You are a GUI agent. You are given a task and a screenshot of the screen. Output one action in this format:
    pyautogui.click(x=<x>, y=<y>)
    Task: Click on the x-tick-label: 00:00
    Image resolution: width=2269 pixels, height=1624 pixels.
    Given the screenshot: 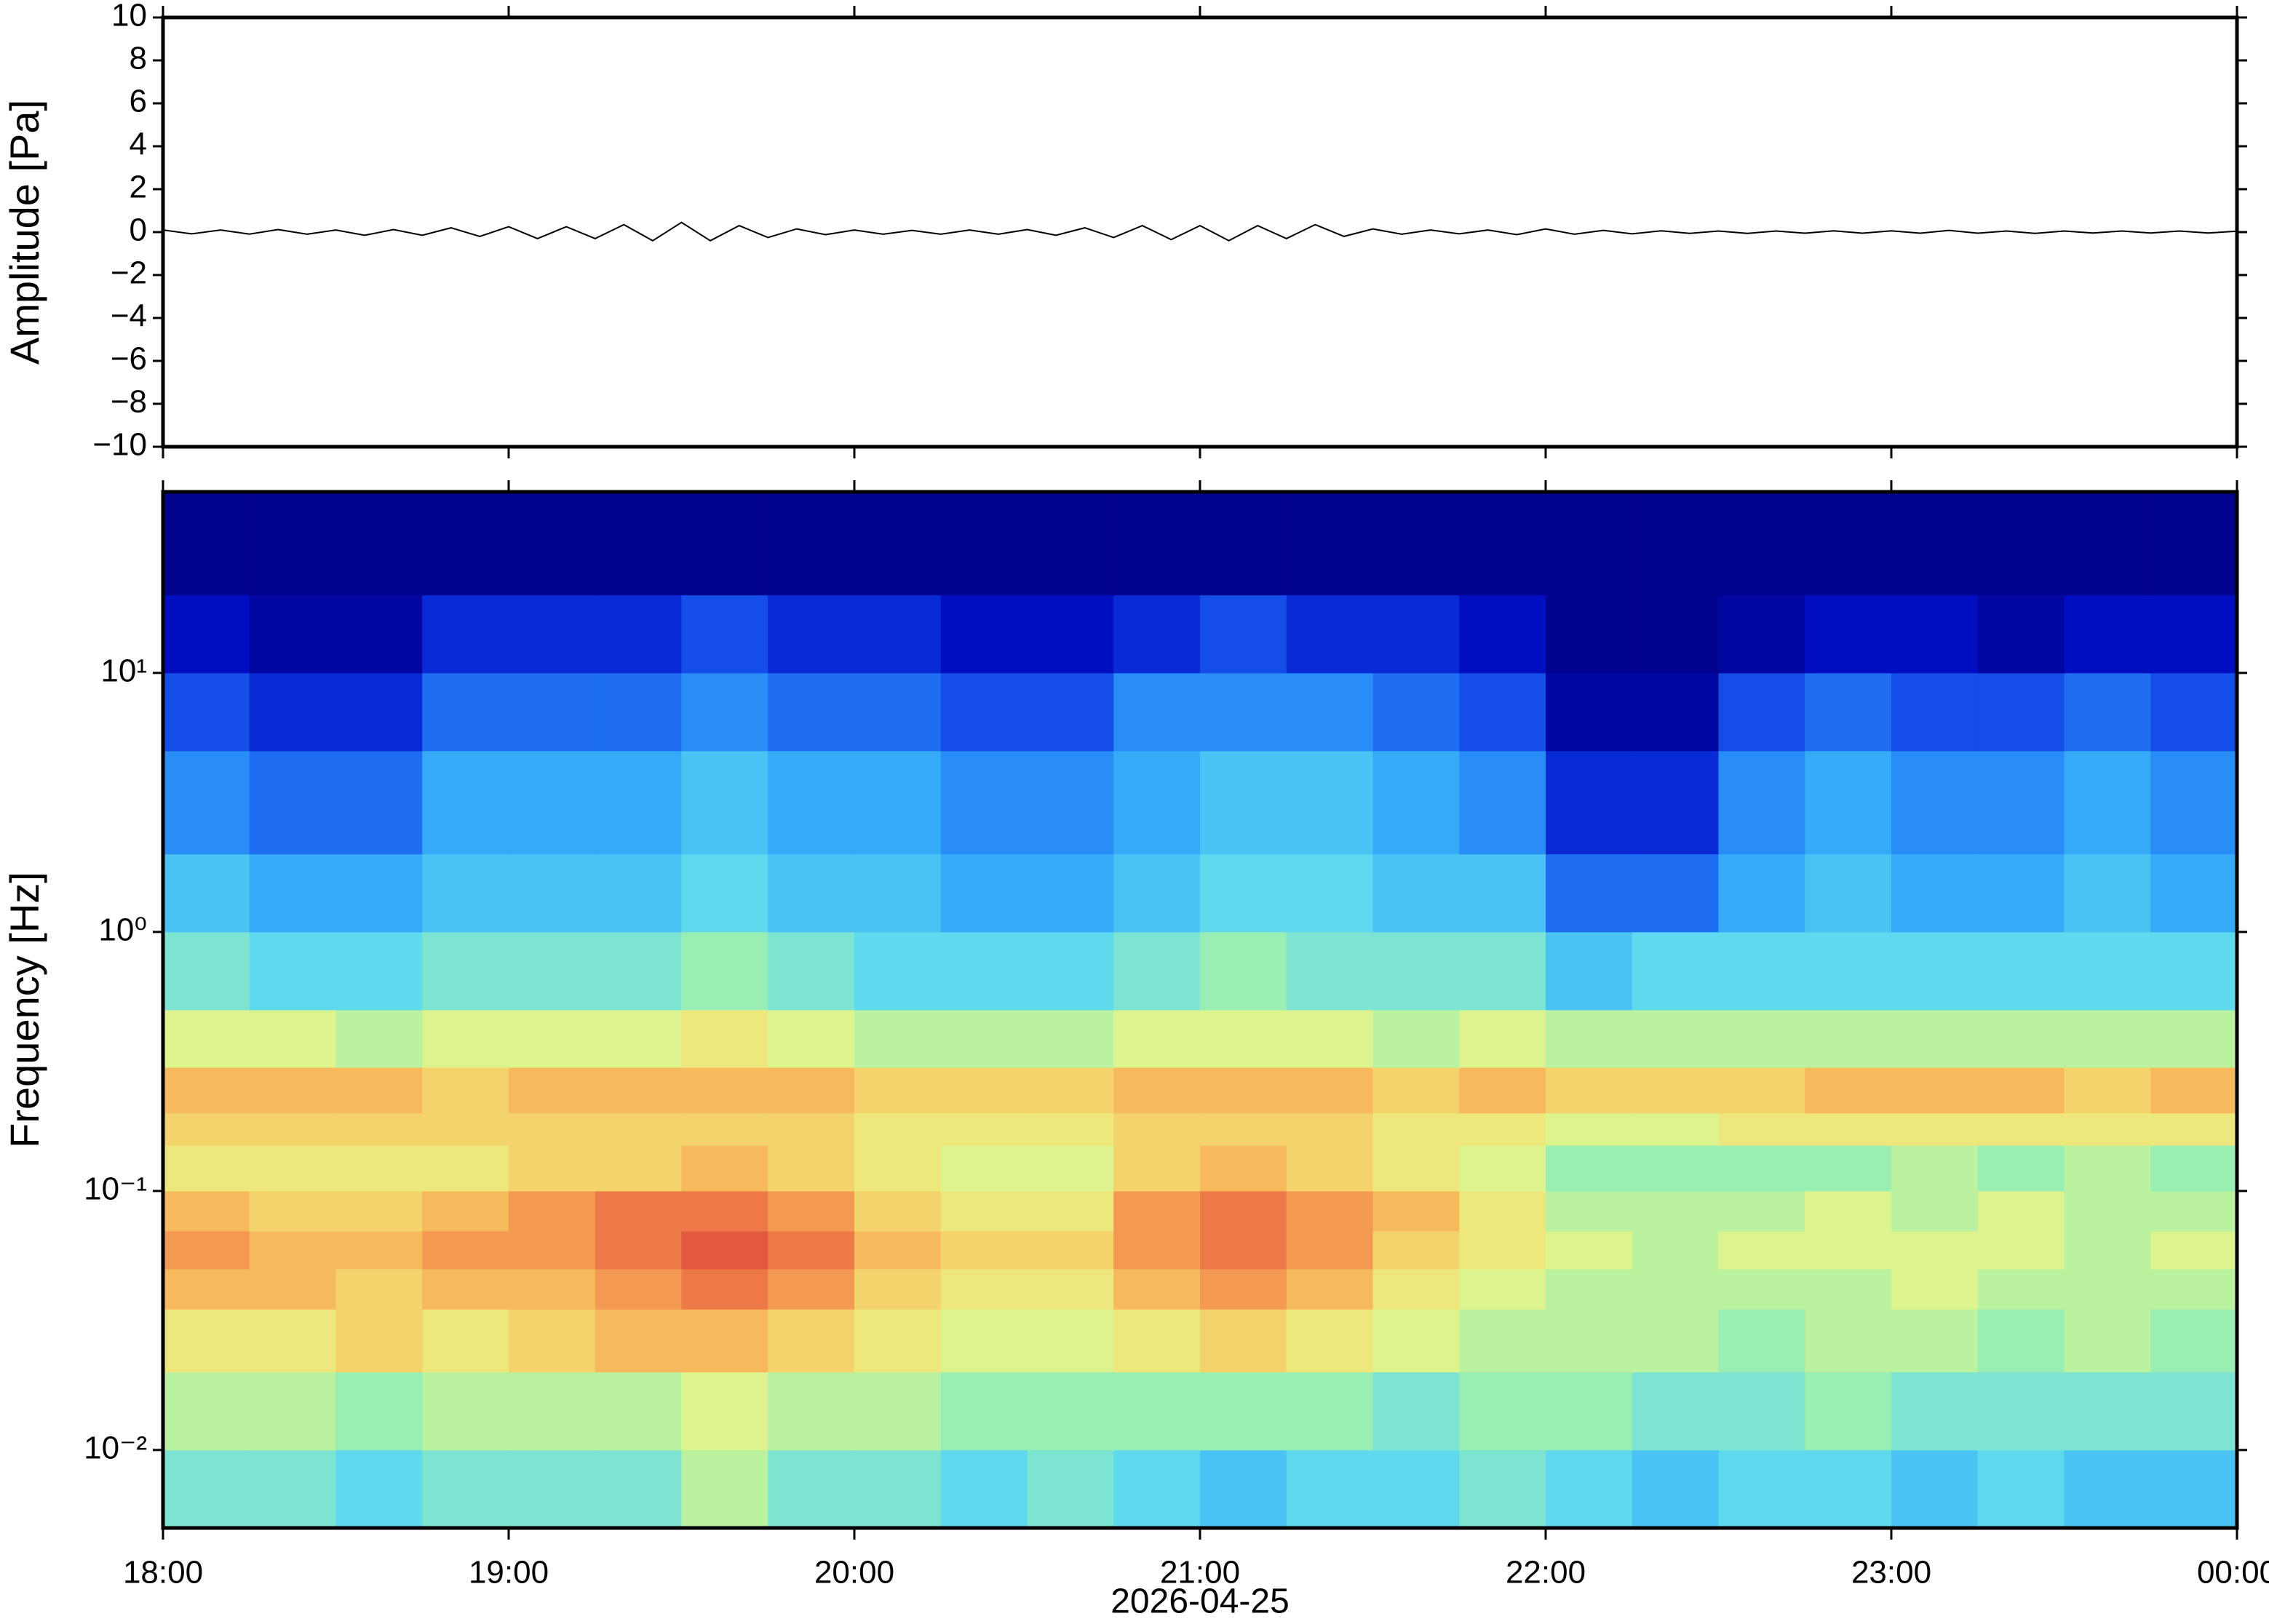 What is the action you would take?
    pyautogui.click(x=2233, y=1573)
    